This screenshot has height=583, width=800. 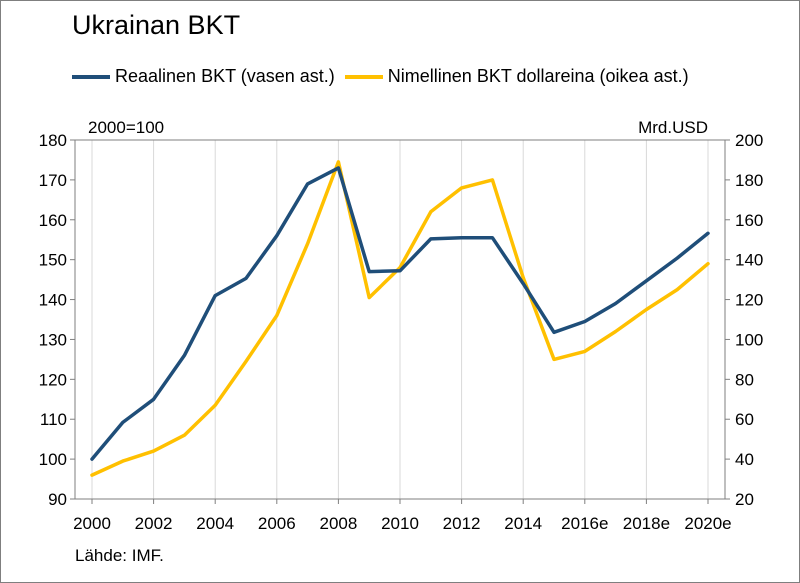 What do you see at coordinates (400, 523) in the screenshot?
I see `x-tick-label: 2010` at bounding box center [400, 523].